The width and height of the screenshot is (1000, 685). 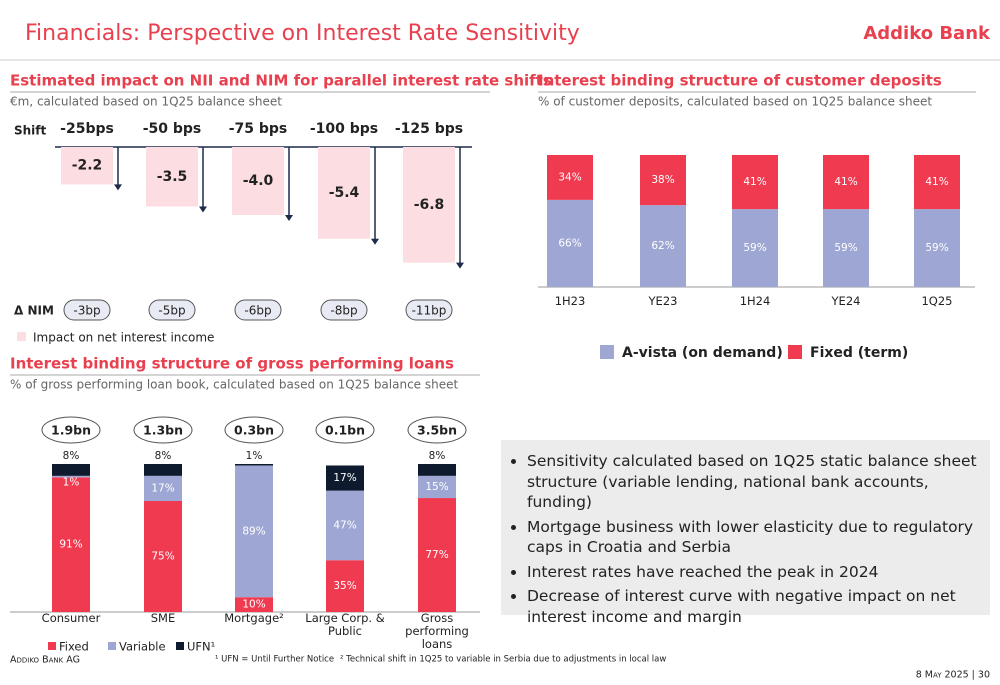 I want to click on value-label: 47%, so click(x=344, y=525).